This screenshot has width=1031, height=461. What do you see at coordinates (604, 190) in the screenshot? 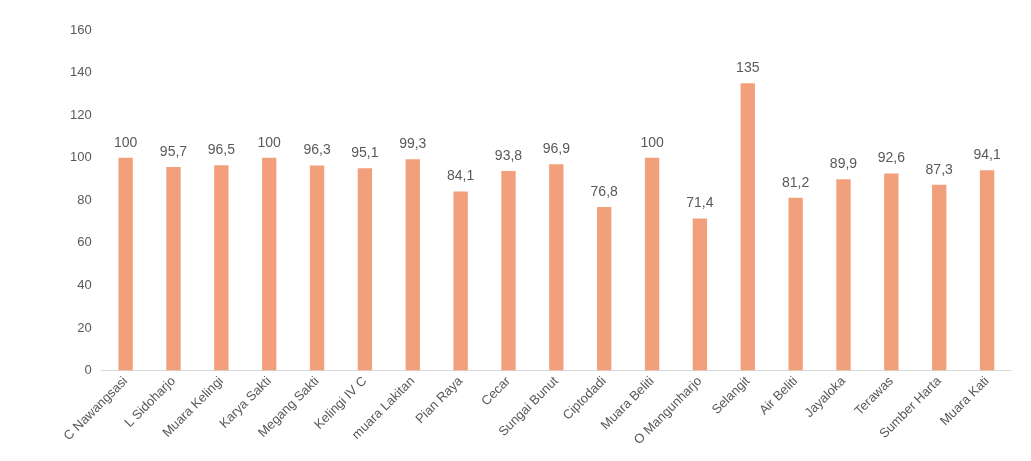
I see `data-label: 76,8` at bounding box center [604, 190].